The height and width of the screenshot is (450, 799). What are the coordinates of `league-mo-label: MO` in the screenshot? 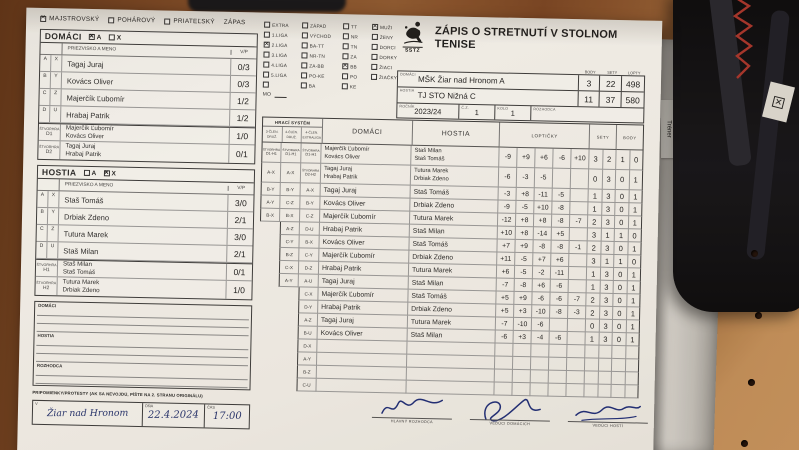 It's located at (267, 94).